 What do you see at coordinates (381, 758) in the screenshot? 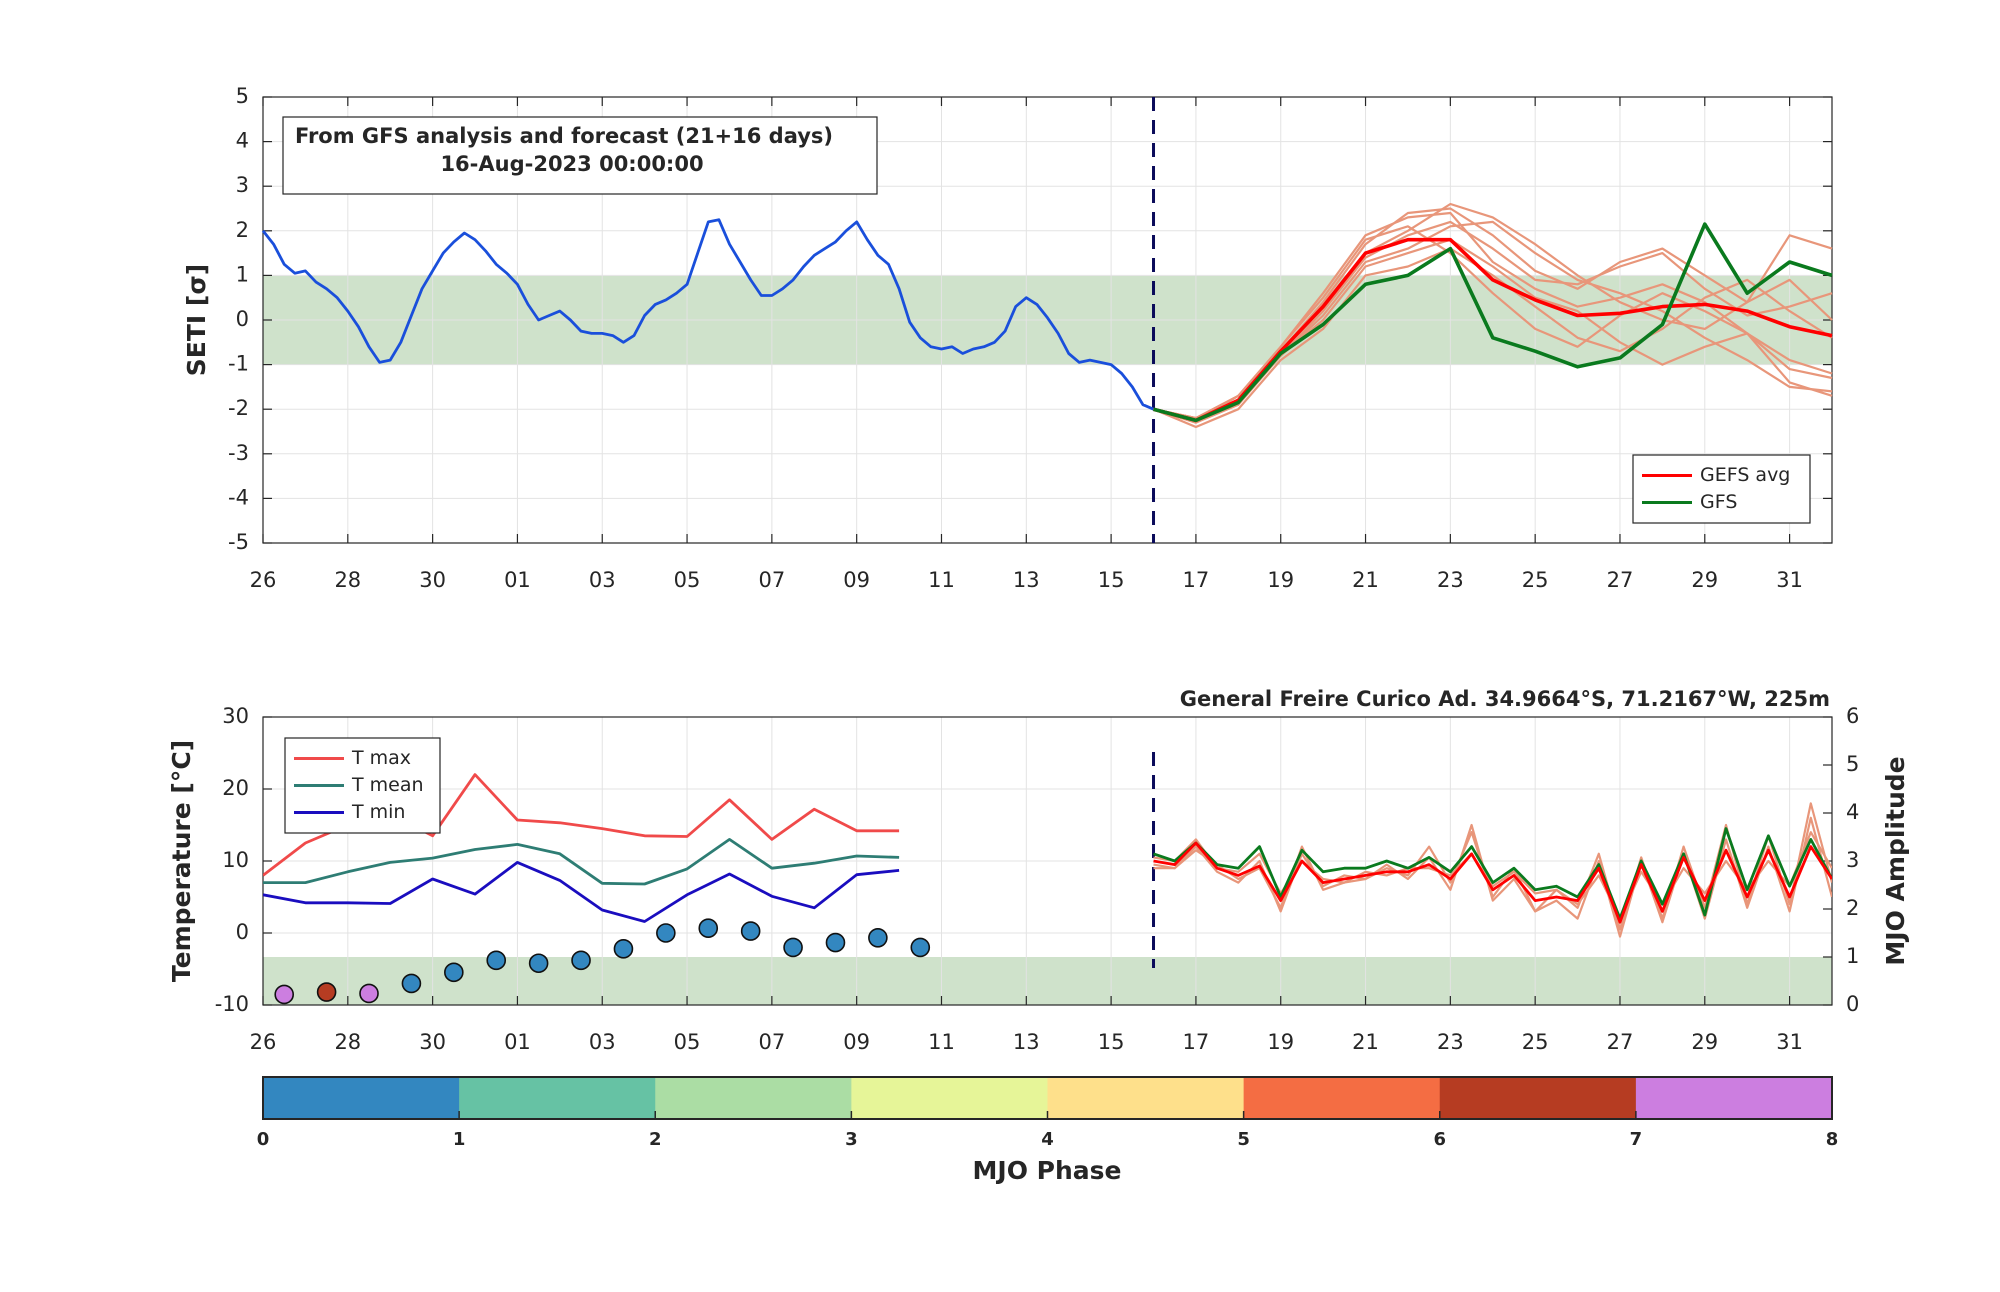
I see `legend-label: T max` at bounding box center [381, 758].